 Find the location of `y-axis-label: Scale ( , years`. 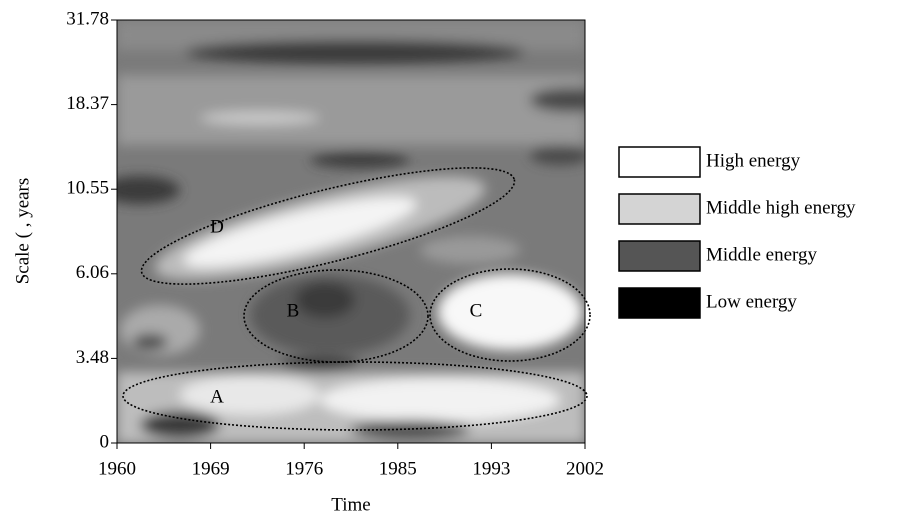

y-axis-label: Scale ( , years is located at coordinates (22, 231).